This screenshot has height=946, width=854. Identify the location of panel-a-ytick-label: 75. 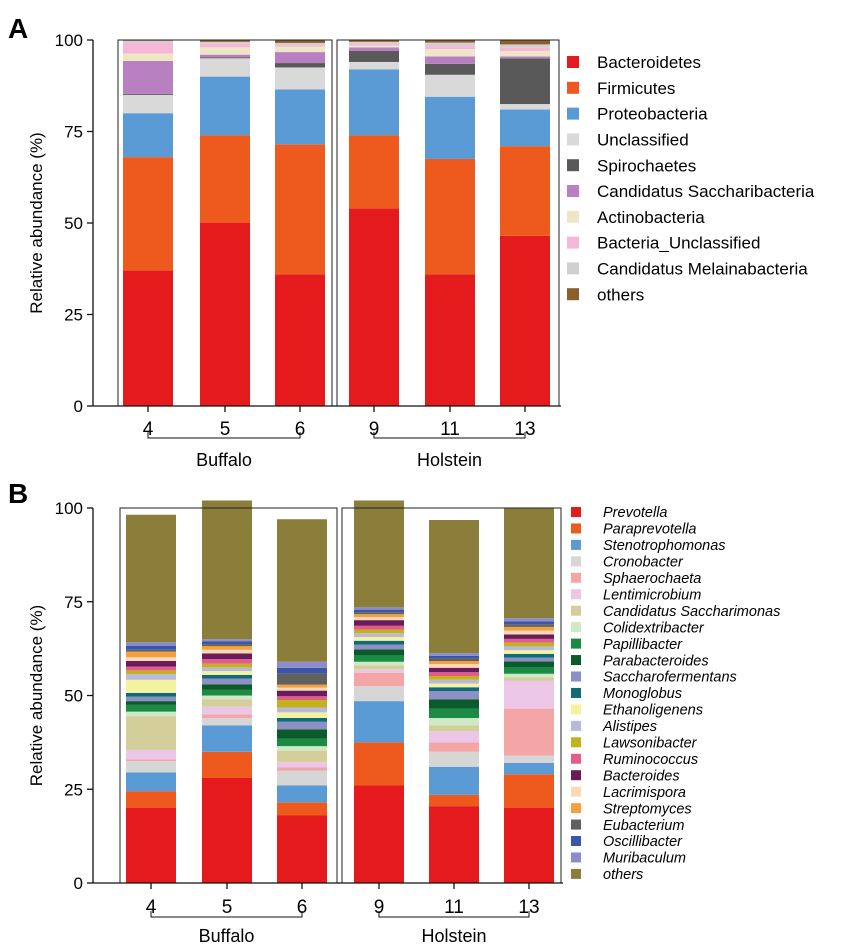
(73, 132).